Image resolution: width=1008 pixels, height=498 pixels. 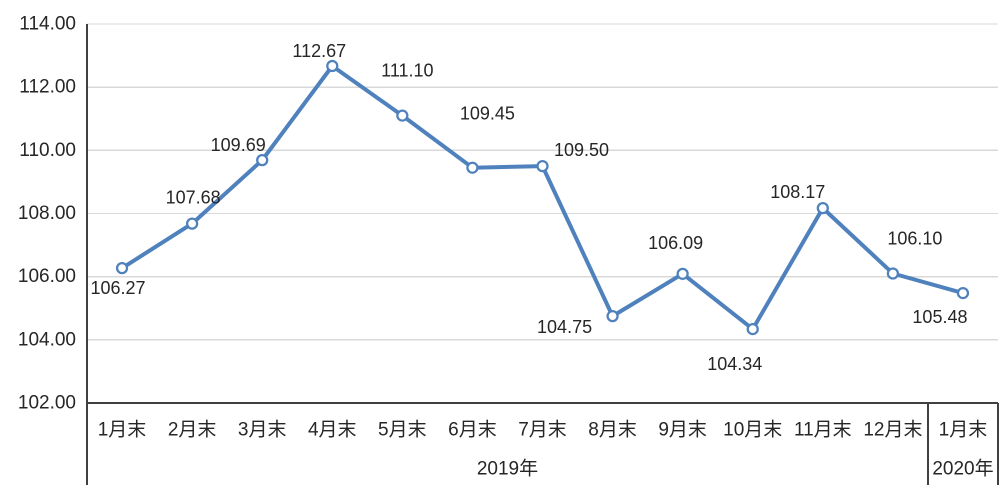 I want to click on y-tick-label: 112.00, so click(x=47, y=87).